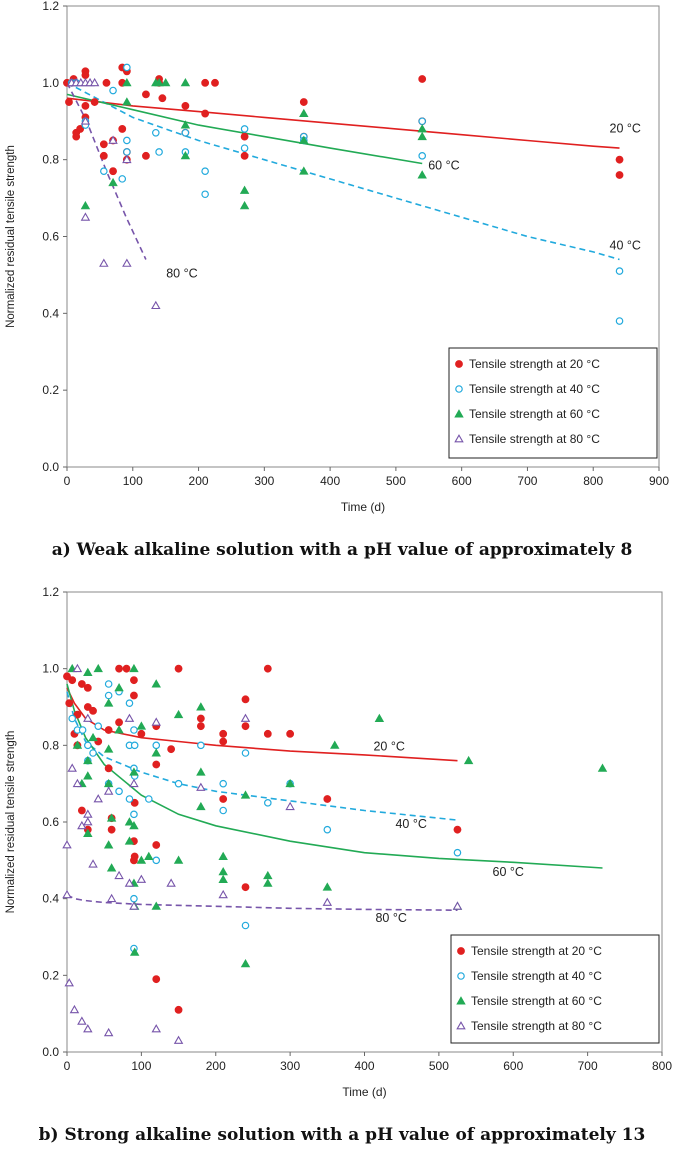 This screenshot has width=684, height=1154. Describe the element at coordinates (290, 1066) in the screenshot. I see `x-tick-label: 300` at that location.